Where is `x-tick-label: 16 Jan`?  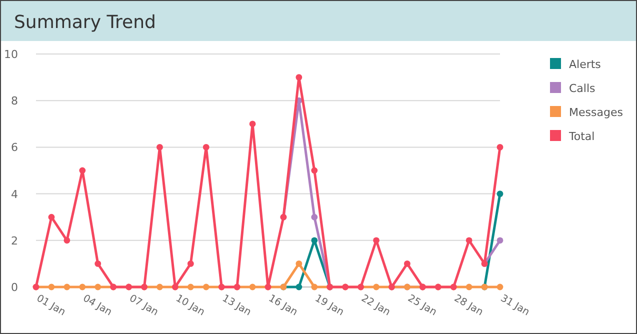 x-tick-label: 16 Jan is located at coordinates (283, 305).